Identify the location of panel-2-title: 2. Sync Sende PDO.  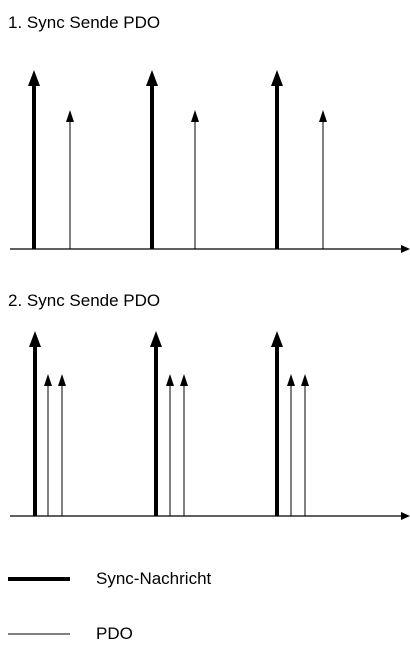
(84, 300).